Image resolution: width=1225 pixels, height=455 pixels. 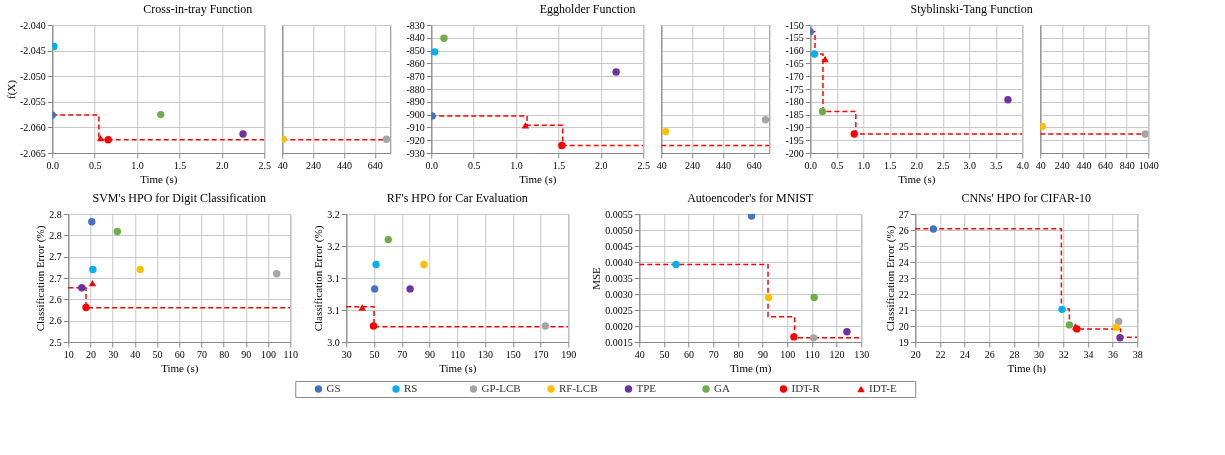 I want to click on x-tick-label: 36, so click(x=1113, y=354).